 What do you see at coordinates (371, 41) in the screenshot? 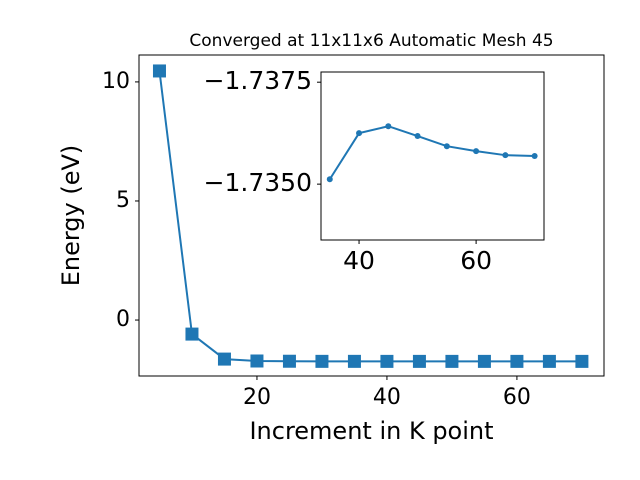
I see `chart-title: Converged at 11x11x6 Automatic Mesh 45` at bounding box center [371, 41].